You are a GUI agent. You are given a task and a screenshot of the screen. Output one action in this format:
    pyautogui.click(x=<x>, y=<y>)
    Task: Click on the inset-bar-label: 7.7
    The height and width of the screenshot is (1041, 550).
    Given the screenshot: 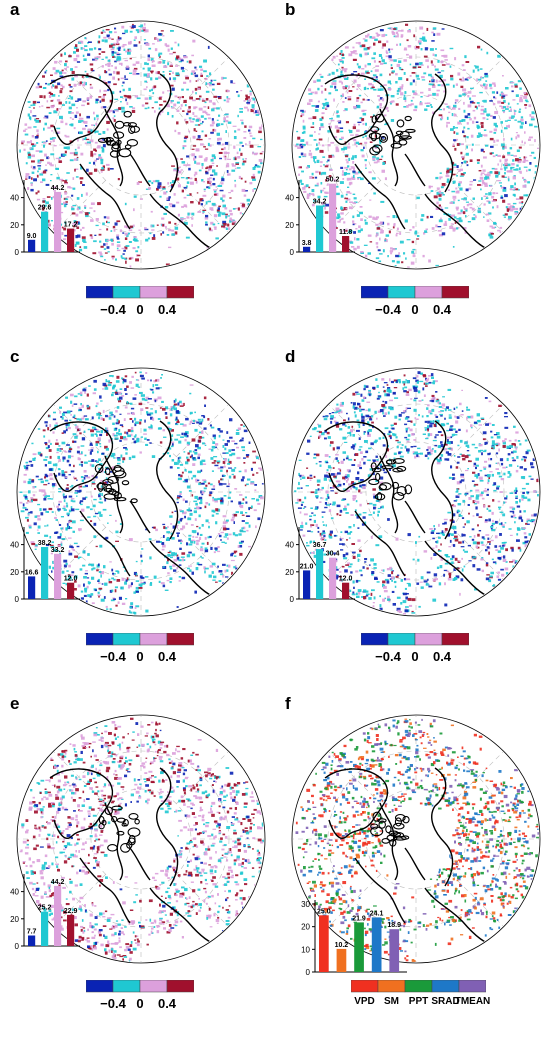 What is the action you would take?
    pyautogui.click(x=32, y=932)
    